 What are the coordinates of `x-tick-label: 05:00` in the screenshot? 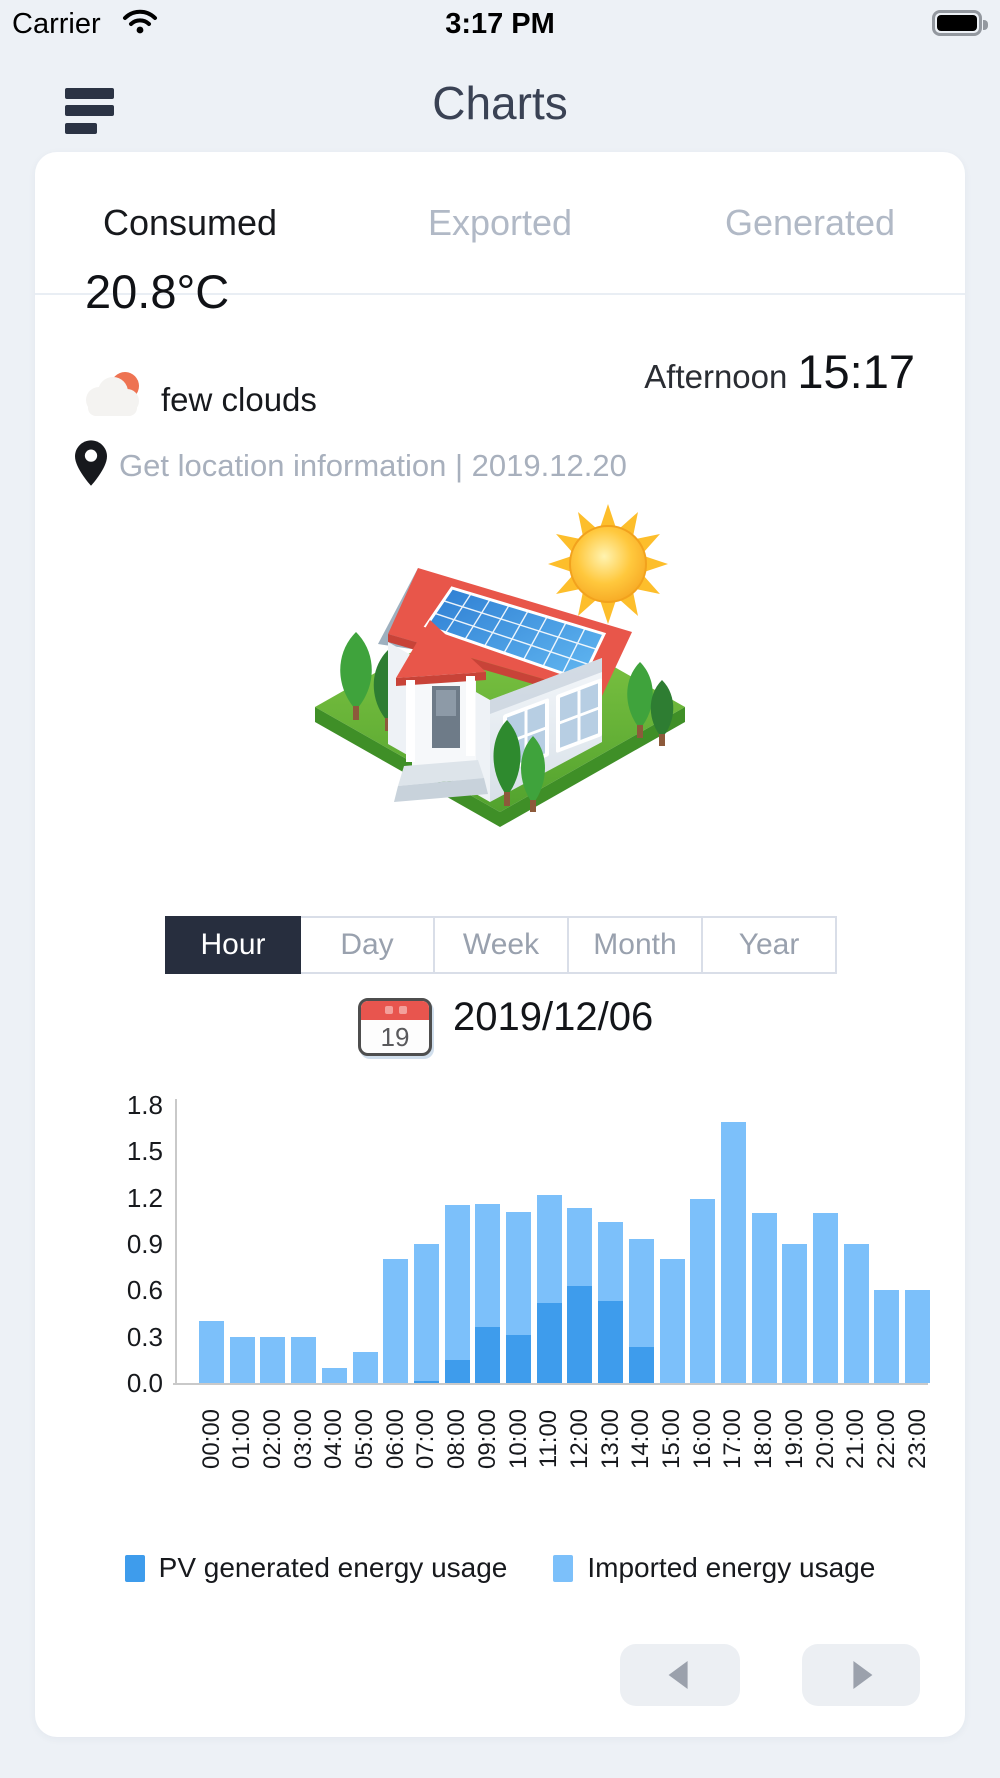 It's located at (364, 1439).